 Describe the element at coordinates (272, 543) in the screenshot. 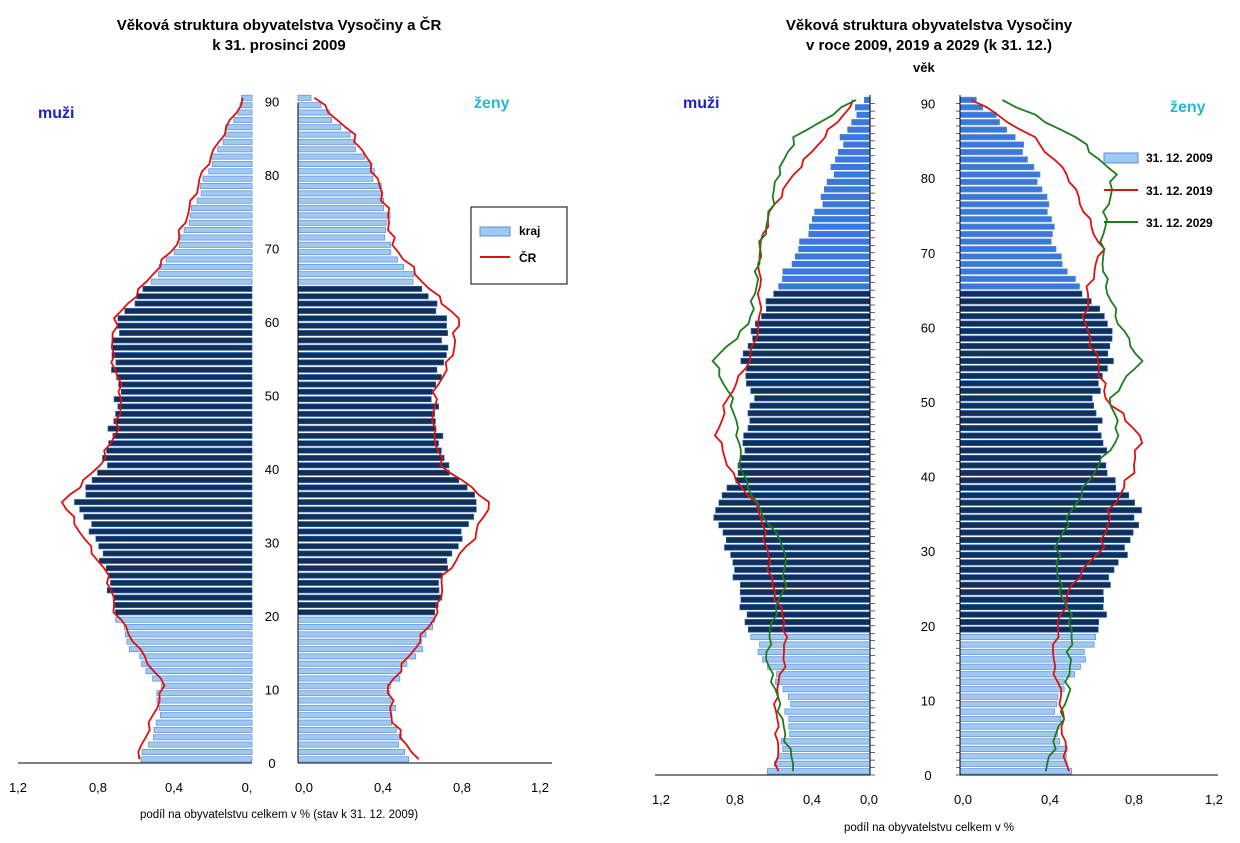

I see `age-tick-30: 30` at that location.